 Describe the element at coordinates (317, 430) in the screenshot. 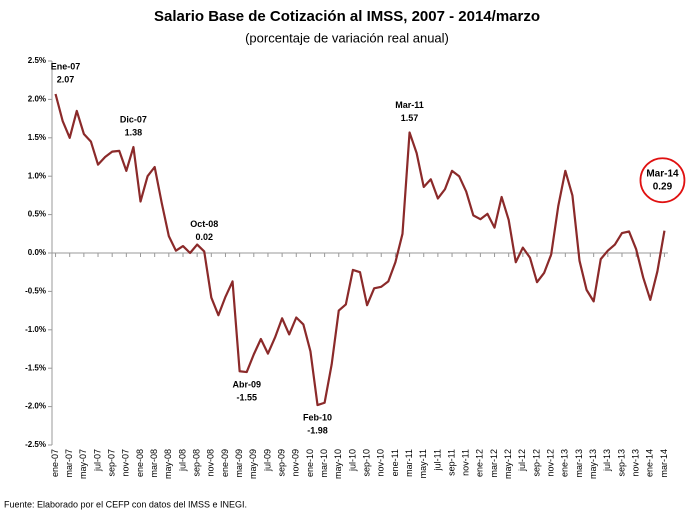

I see `annotation-value: -1.98` at that location.